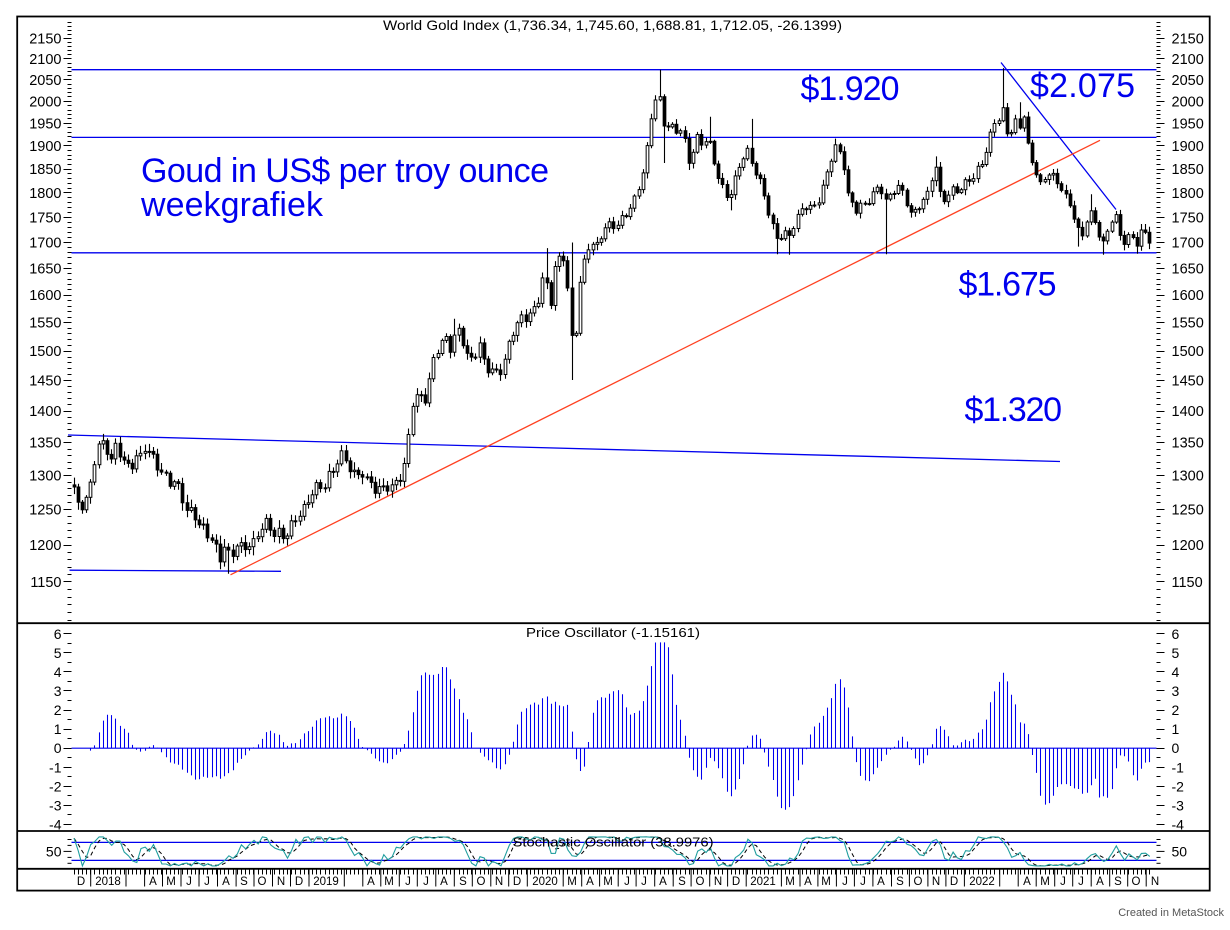 This screenshot has width=1230, height=930. Describe the element at coordinates (1082, 86) in the screenshot. I see `svg-text: $2.075` at that location.